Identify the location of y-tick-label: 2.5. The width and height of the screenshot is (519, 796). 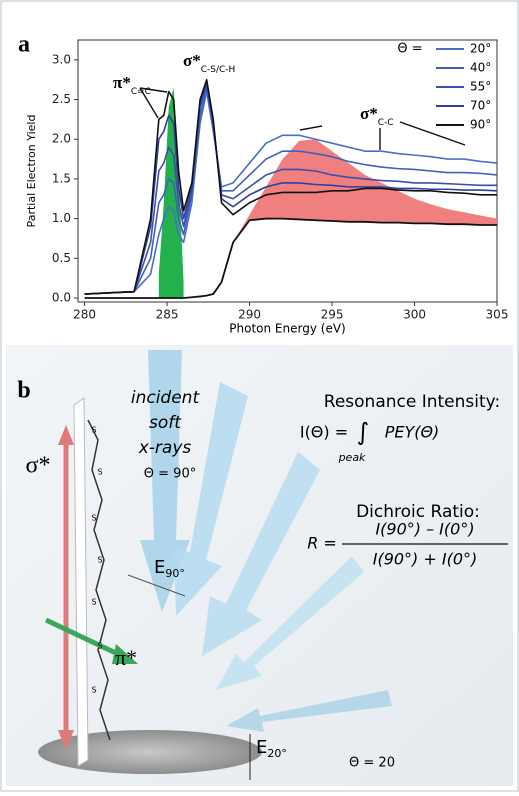
(61, 99).